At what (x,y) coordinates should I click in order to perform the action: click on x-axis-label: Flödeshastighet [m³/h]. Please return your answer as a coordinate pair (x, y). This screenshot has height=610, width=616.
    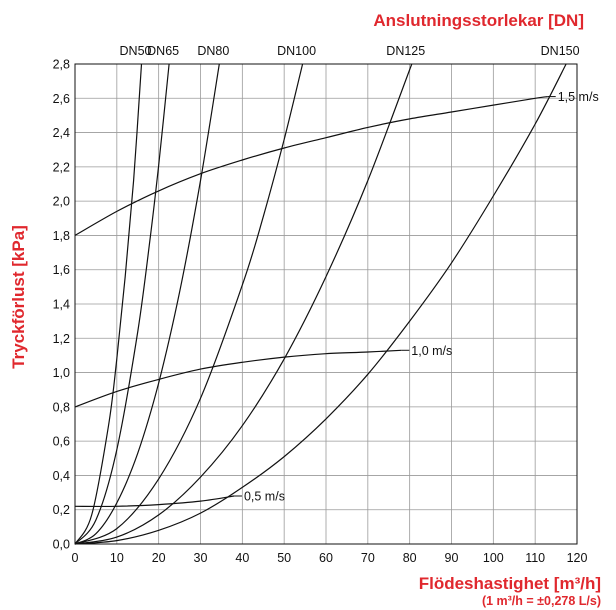
    Looking at the image, I should click on (510, 583).